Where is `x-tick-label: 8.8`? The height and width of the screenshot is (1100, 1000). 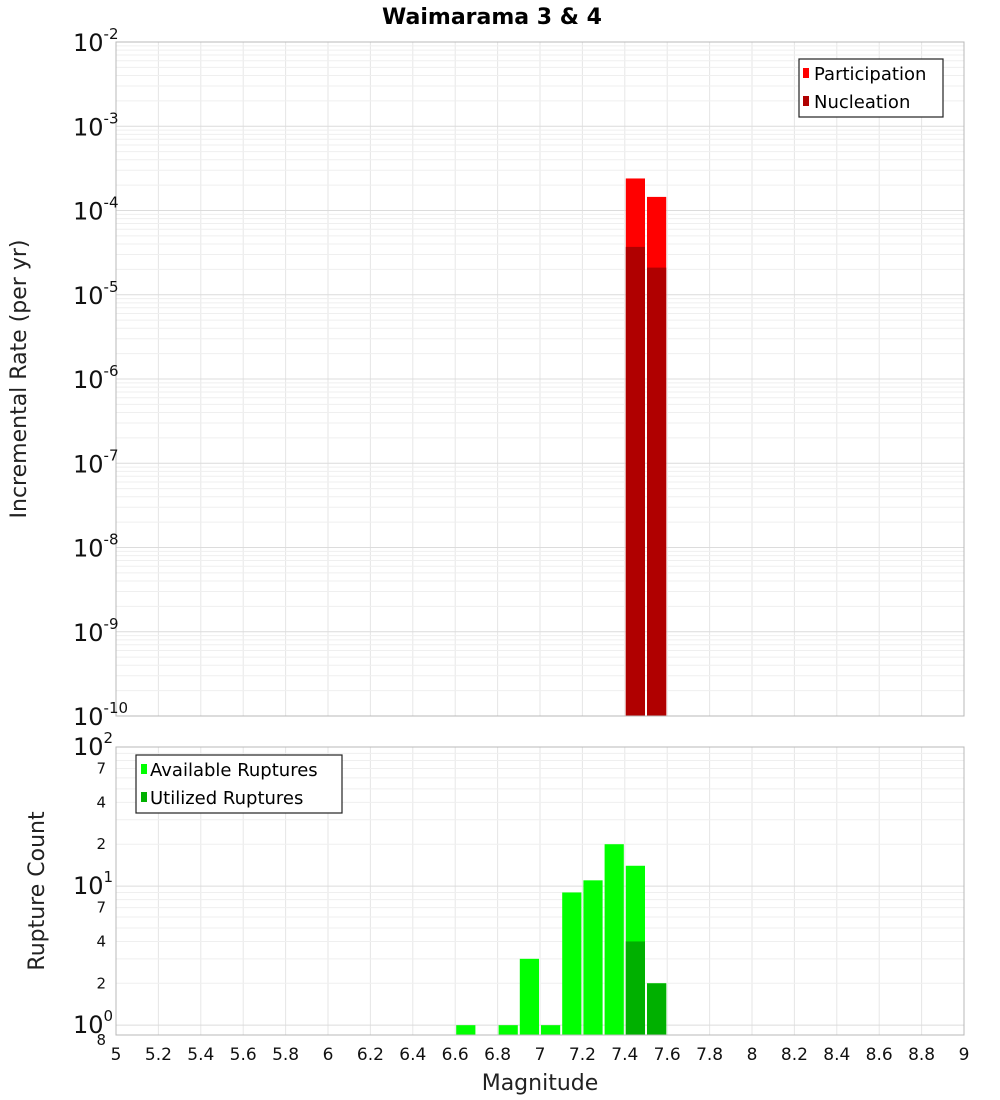 x-tick-label: 8.8 is located at coordinates (921, 1055).